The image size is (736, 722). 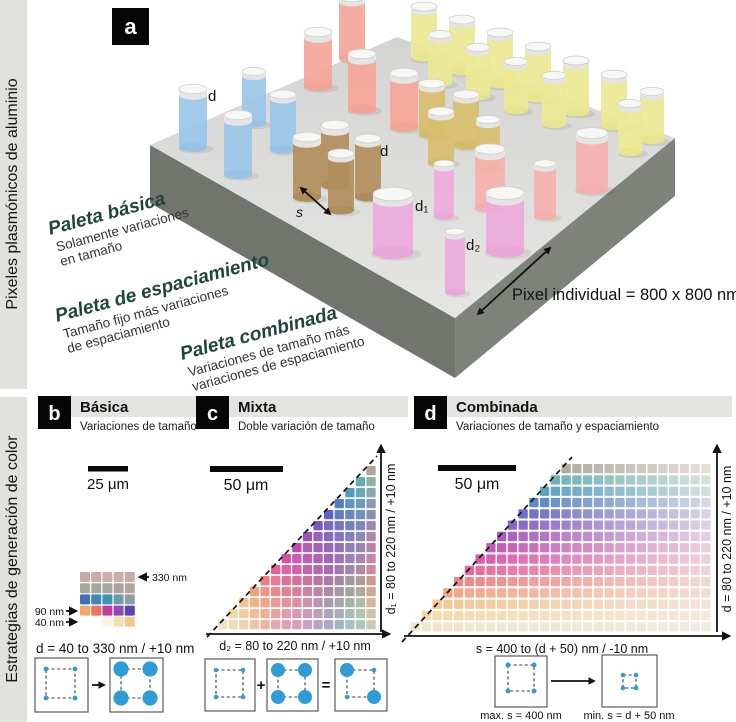 I want to click on sidebar-bottom: Estrategias de generación de color, so click(x=13, y=559).